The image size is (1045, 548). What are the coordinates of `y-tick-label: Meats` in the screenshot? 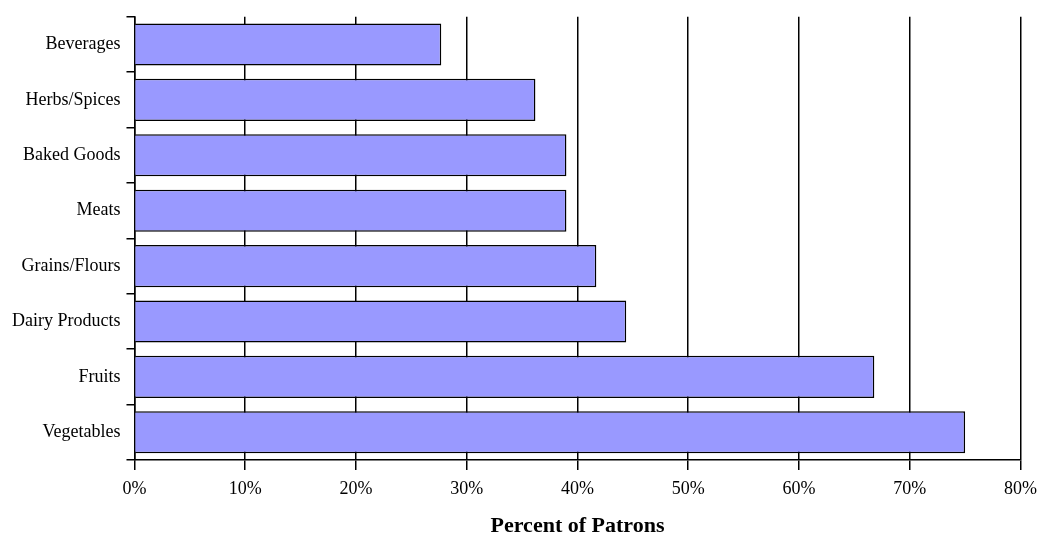 It's located at (98, 209).